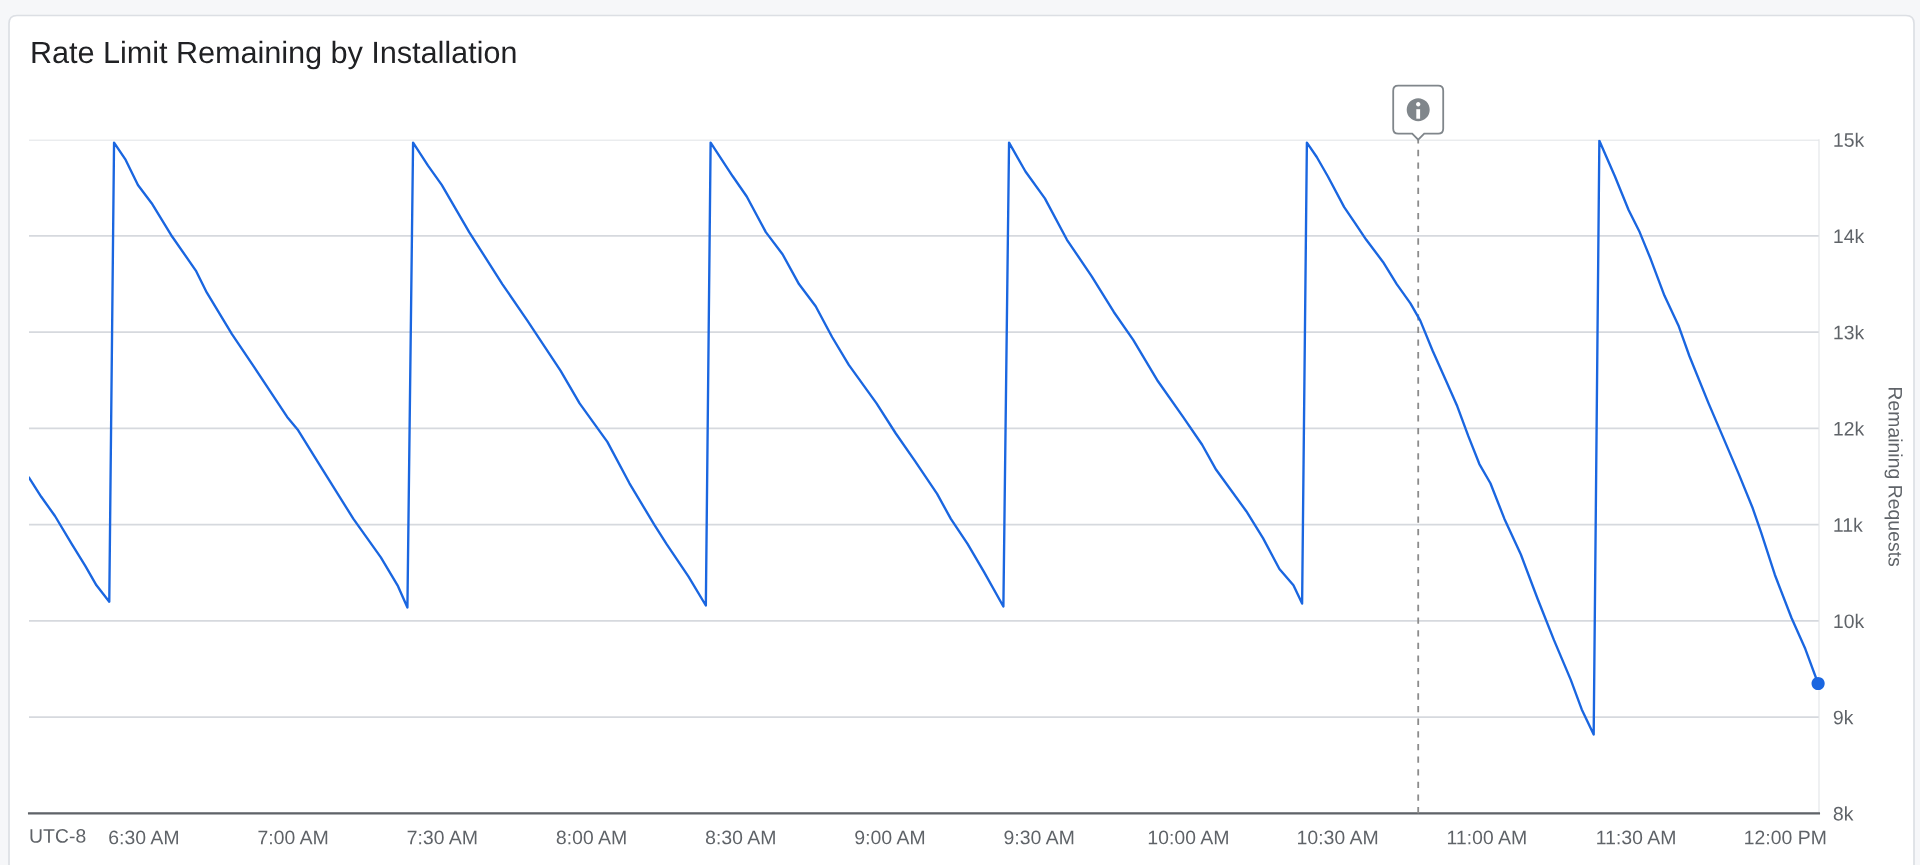  What do you see at coordinates (1849, 235) in the screenshot?
I see `y-tick-label: 14k` at bounding box center [1849, 235].